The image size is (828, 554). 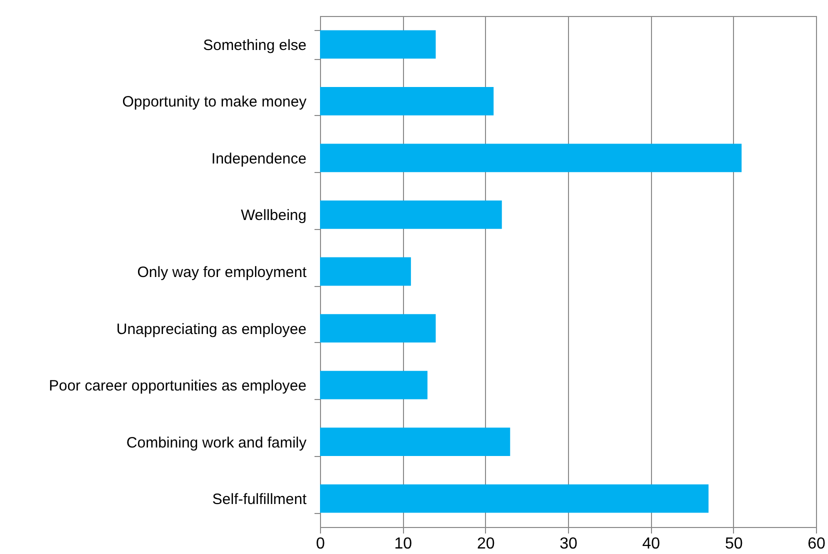 What do you see at coordinates (258, 159) in the screenshot?
I see `y-tick-label: Independence` at bounding box center [258, 159].